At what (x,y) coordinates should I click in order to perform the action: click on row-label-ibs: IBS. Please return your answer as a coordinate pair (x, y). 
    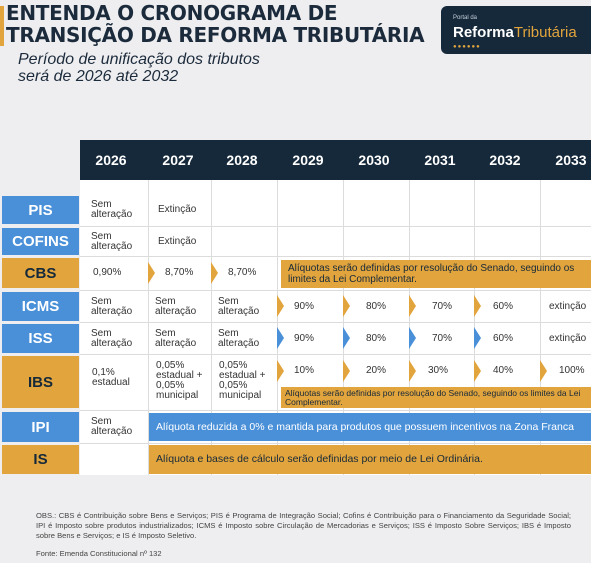
    Looking at the image, I should click on (40, 382).